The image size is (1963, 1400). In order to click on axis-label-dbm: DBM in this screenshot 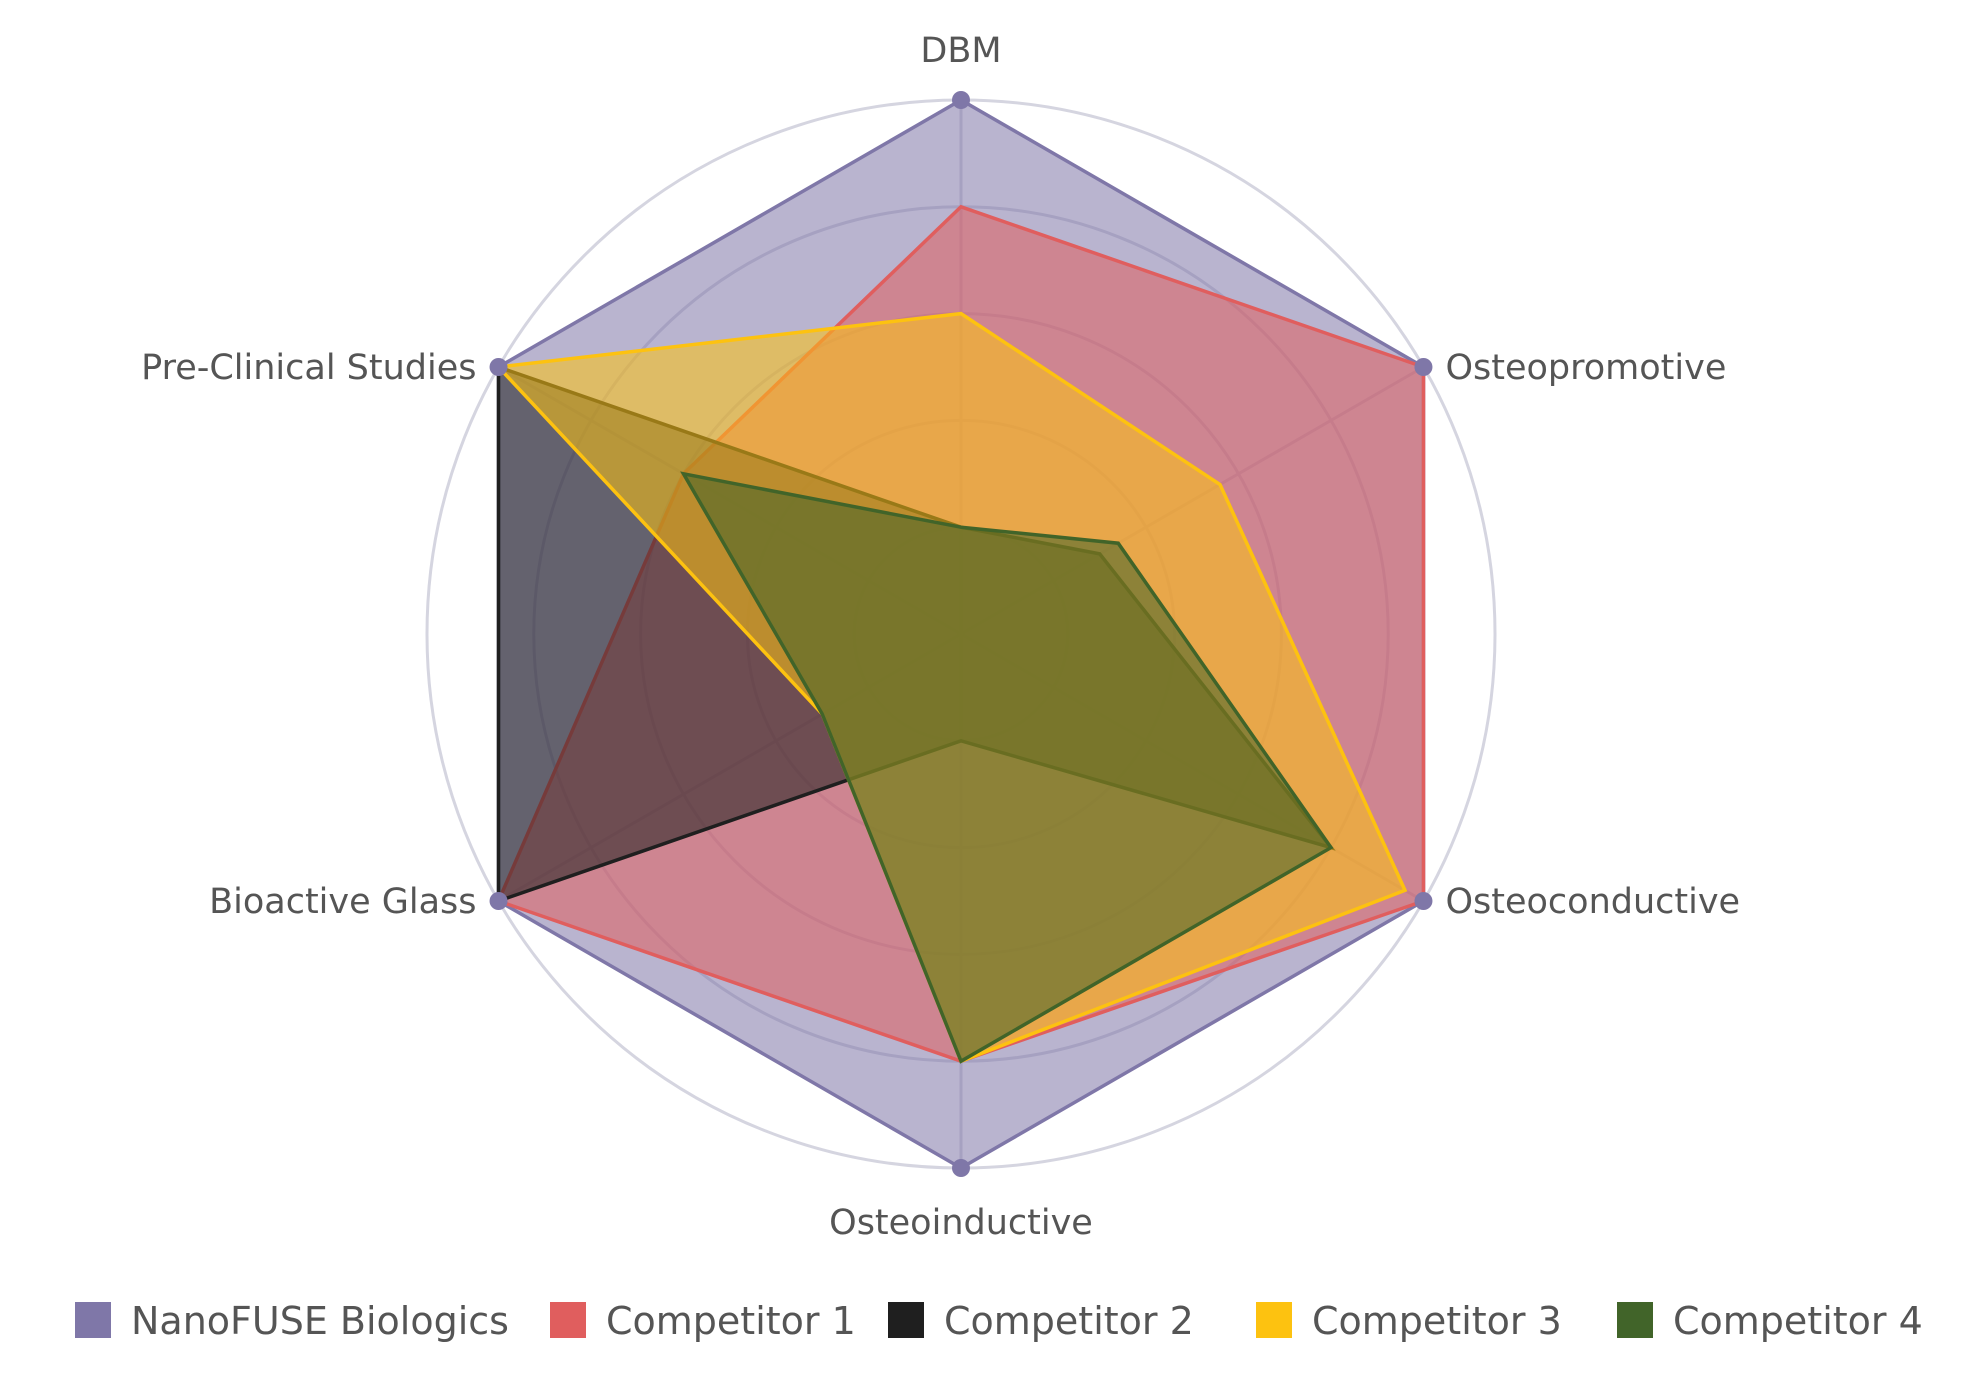, I will do `click(960, 51)`.